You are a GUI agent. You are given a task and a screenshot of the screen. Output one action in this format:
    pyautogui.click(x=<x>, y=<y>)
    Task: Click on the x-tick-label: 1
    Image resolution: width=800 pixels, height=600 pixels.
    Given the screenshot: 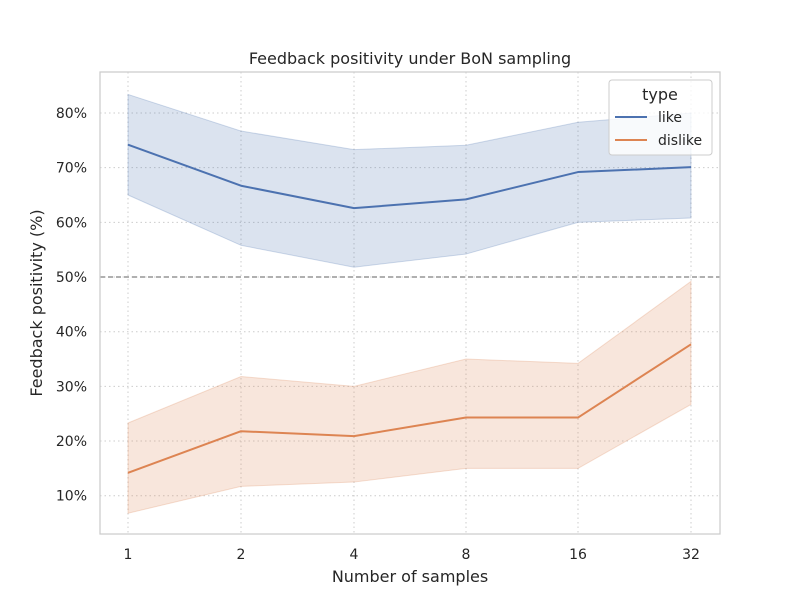 What is the action you would take?
    pyautogui.click(x=128, y=555)
    